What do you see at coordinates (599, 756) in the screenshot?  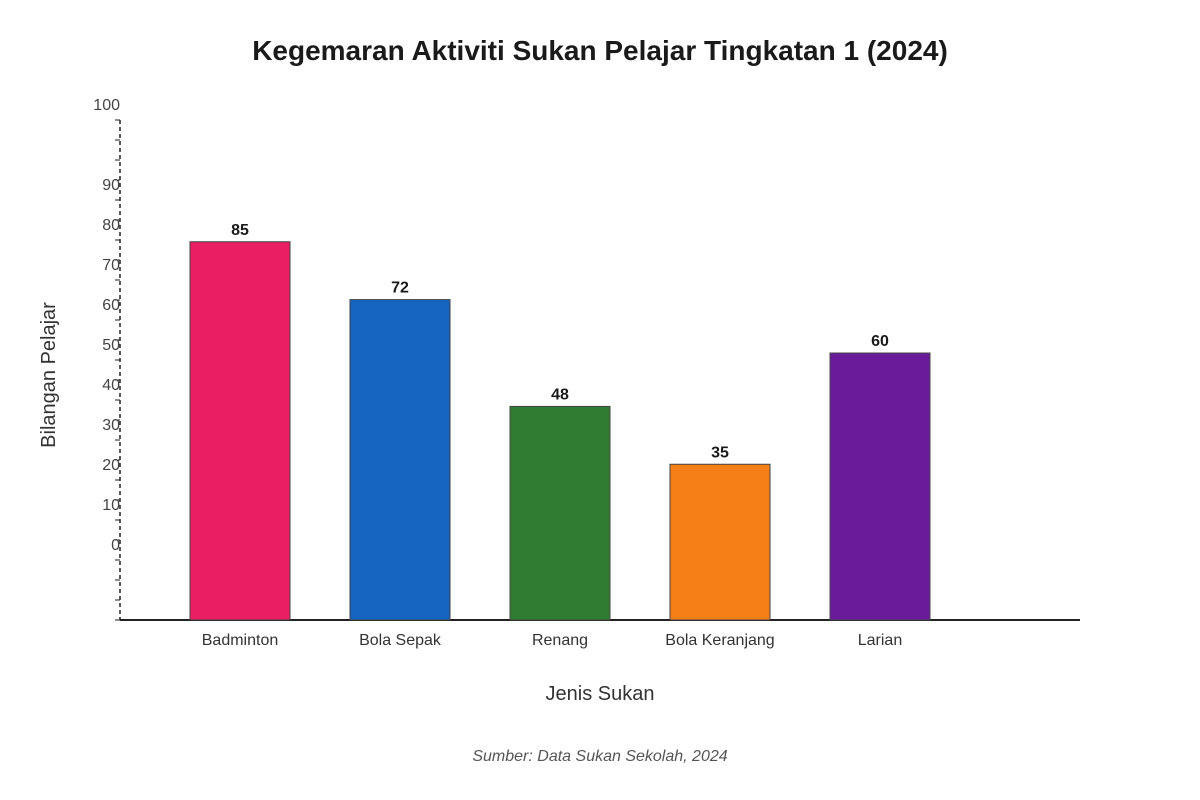 I see `source-note: Sumber: Data Sukan Sekolah, 2024` at bounding box center [599, 756].